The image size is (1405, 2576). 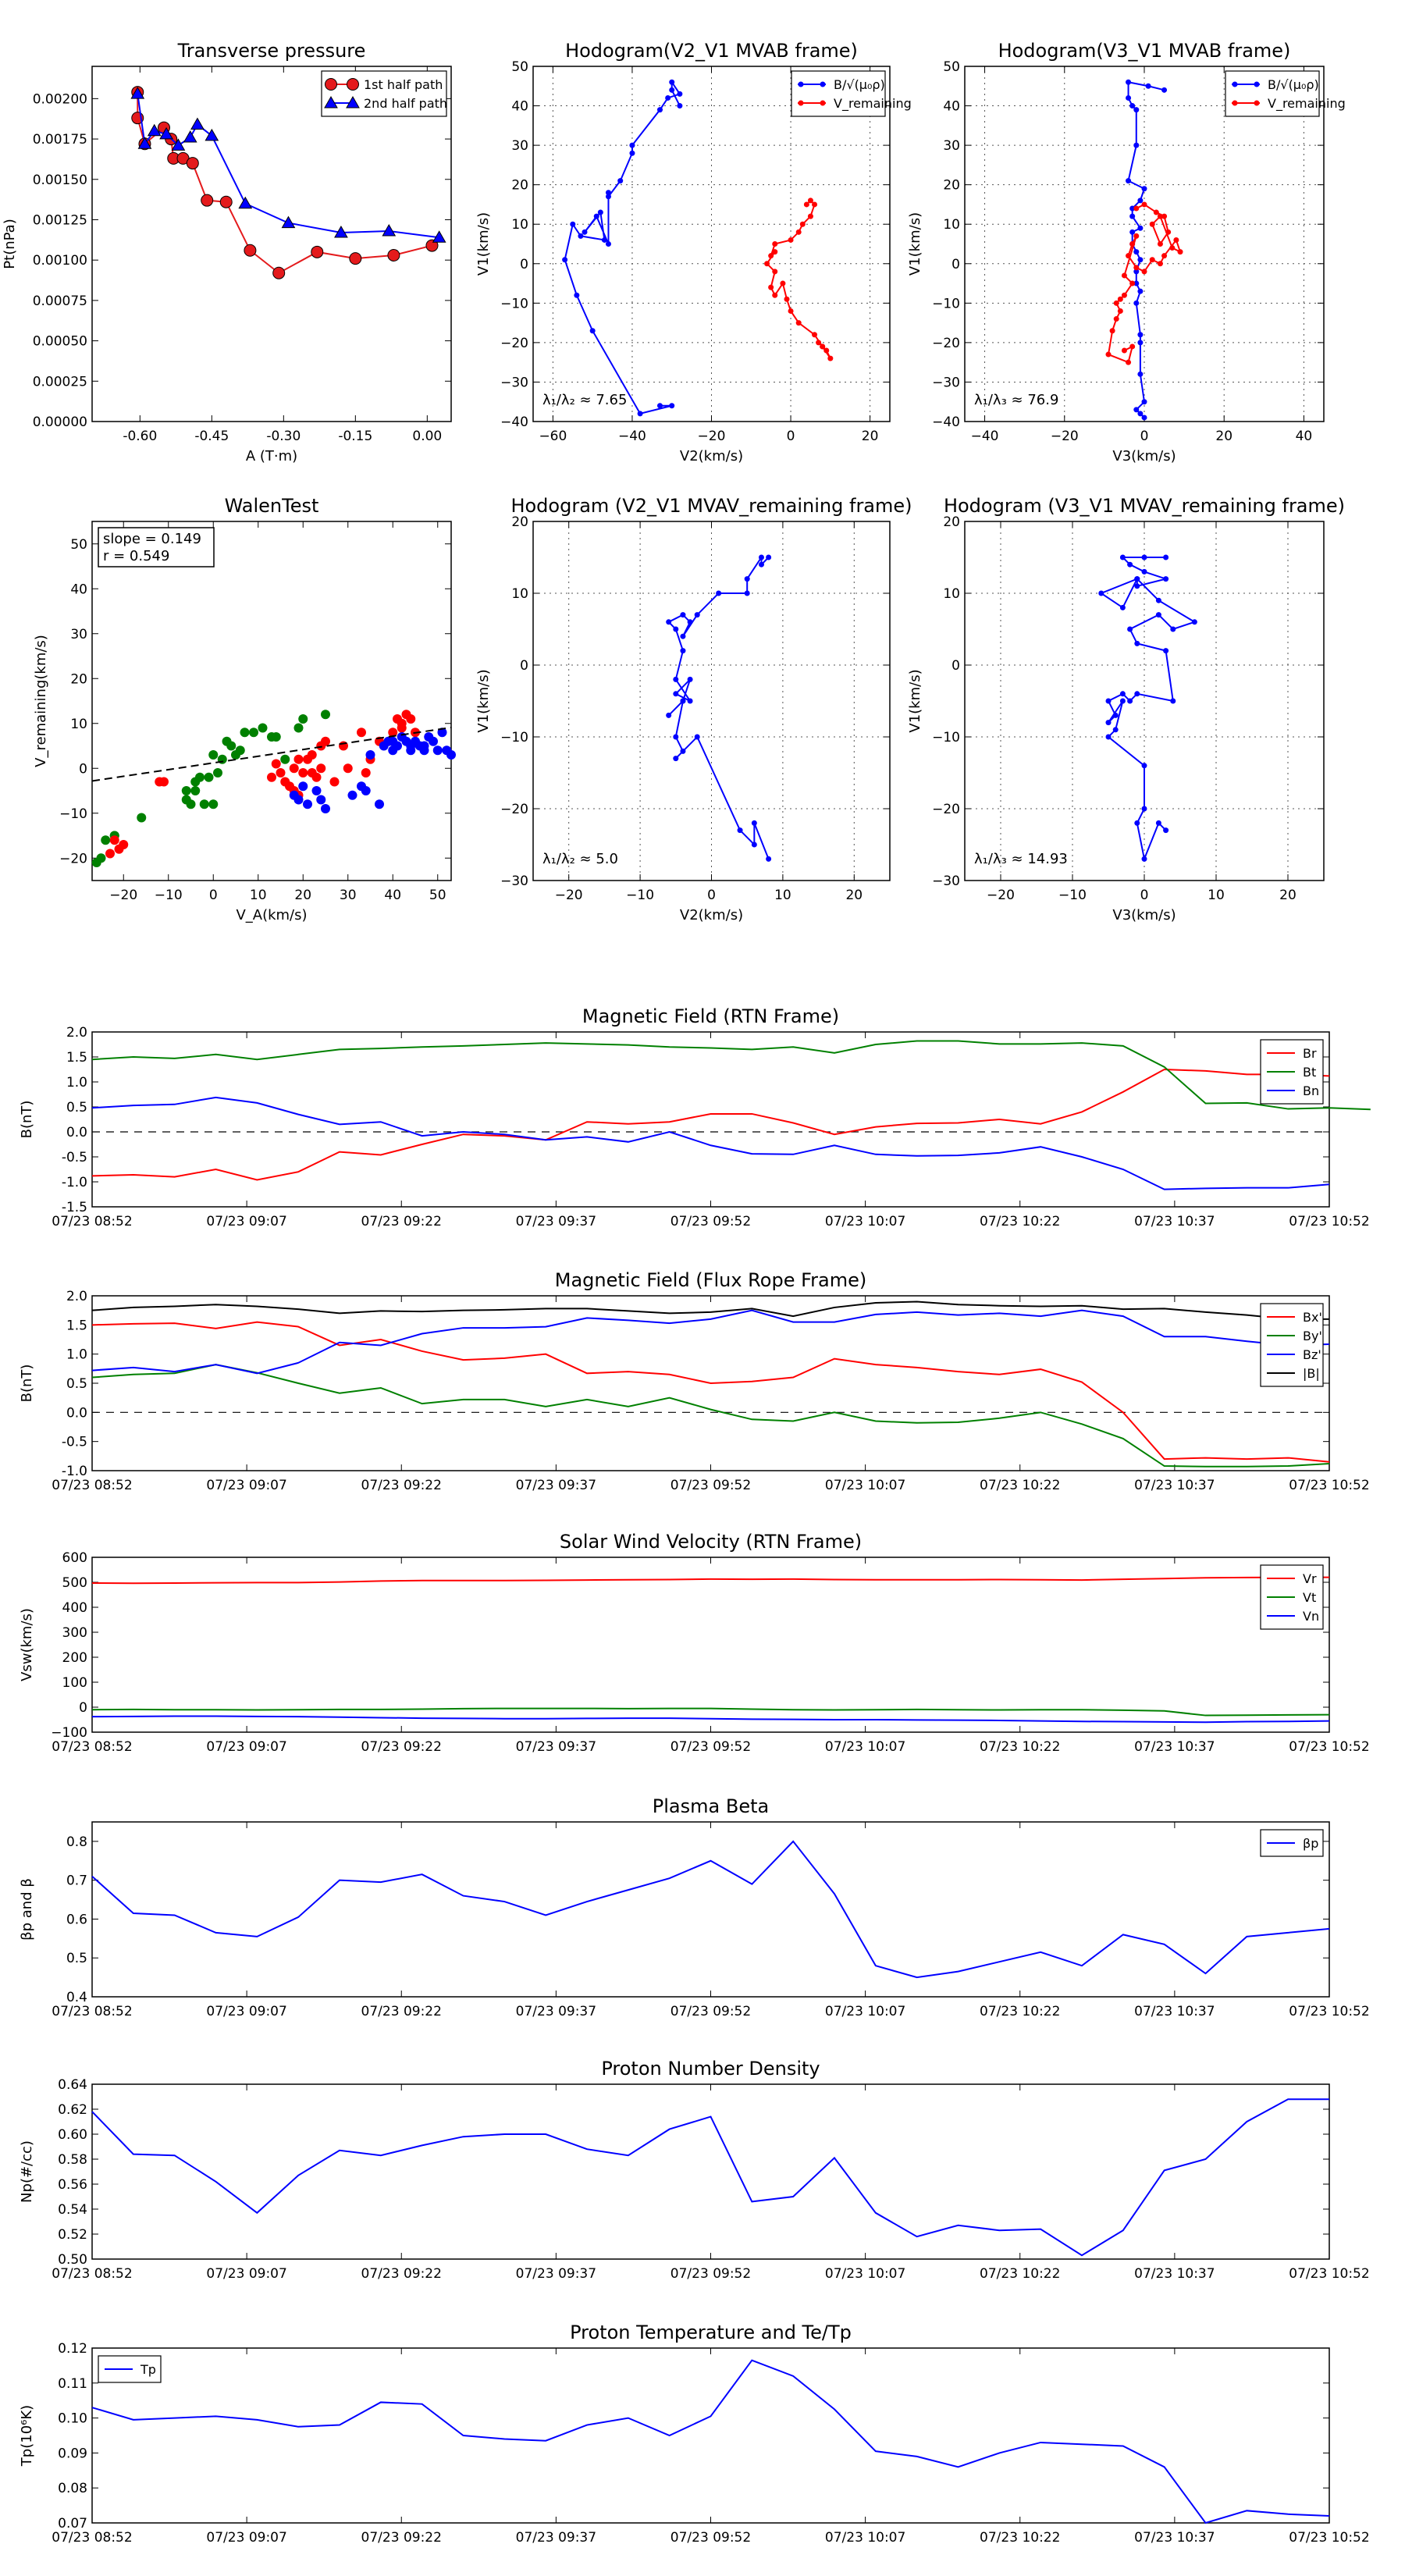 What do you see at coordinates (1307, 104) in the screenshot?
I see `legend-label: V_remaining` at bounding box center [1307, 104].